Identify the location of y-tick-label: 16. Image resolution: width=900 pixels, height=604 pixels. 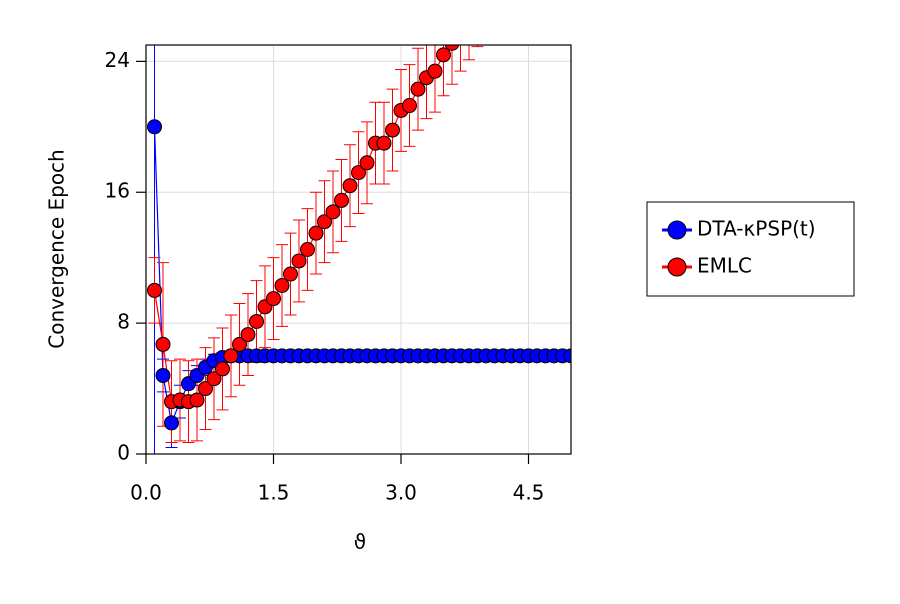
(117, 191).